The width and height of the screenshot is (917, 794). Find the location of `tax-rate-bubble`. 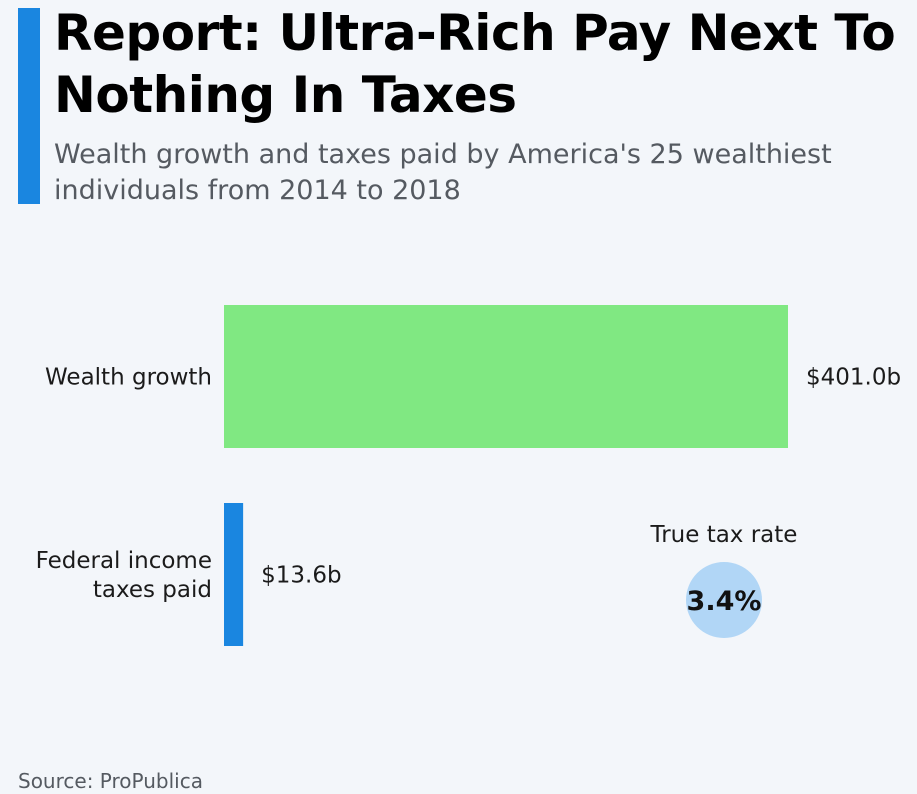

tax-rate-bubble is located at coordinates (724, 600).